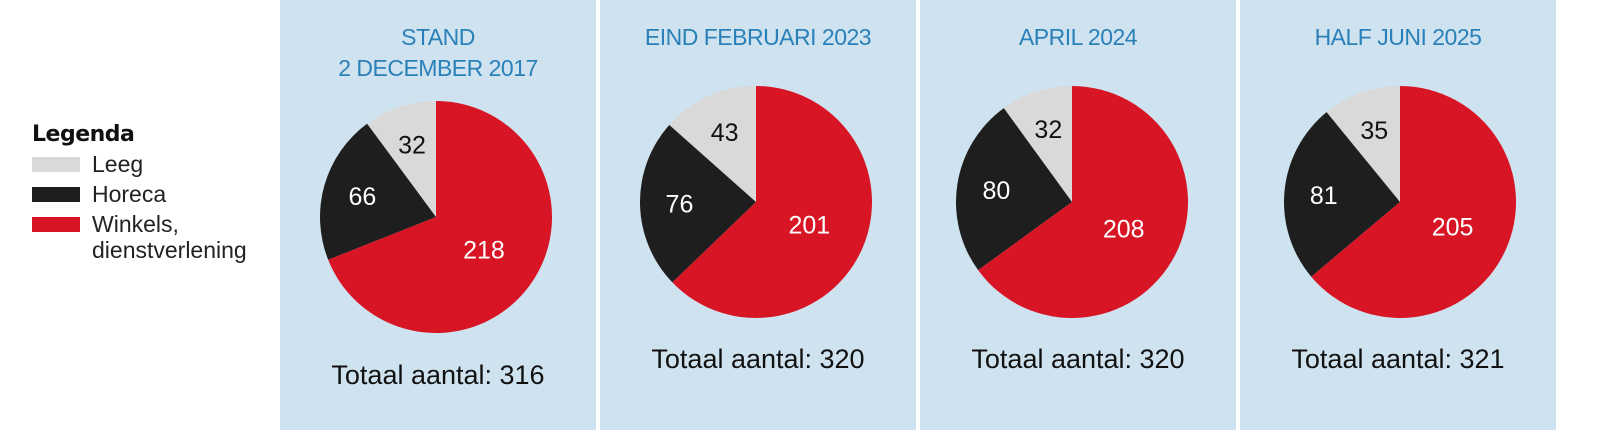 Image resolution: width=1600 pixels, height=430 pixels. Describe the element at coordinates (438, 52) in the screenshot. I see `chart-title: STAND 2 DECEMBER 2017` at that location.